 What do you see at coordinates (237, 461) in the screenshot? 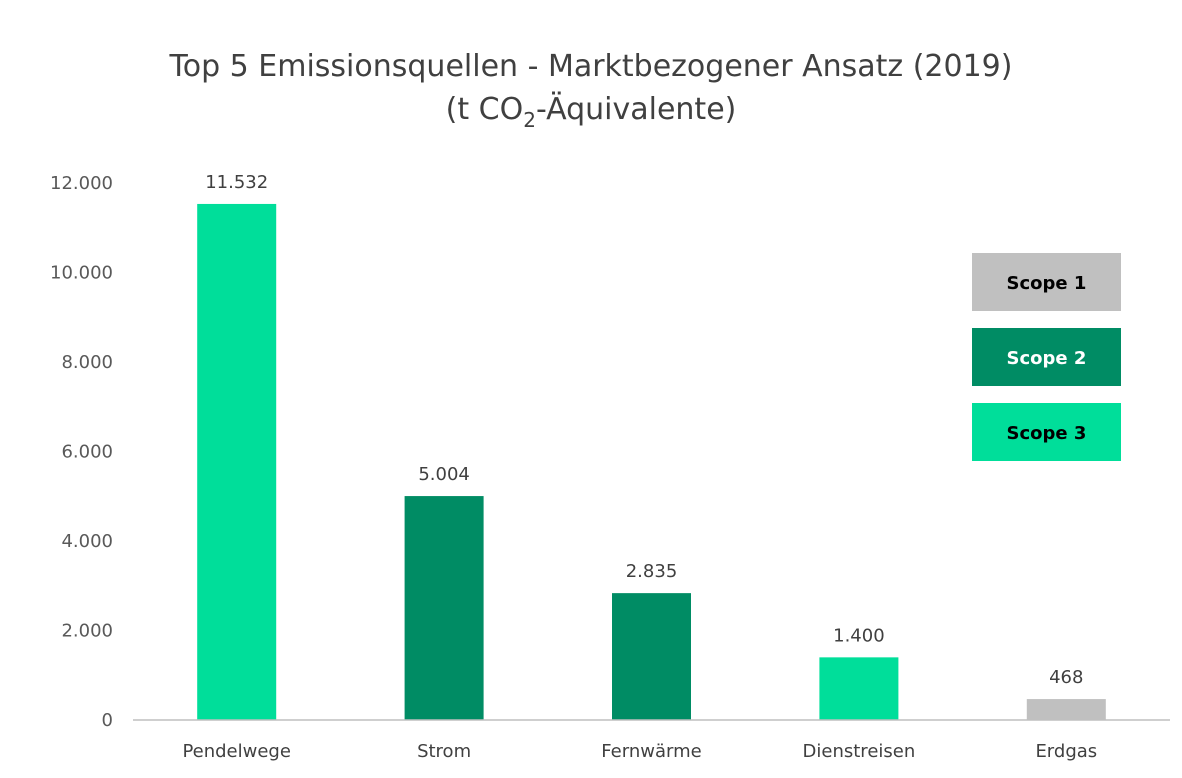
I see `bar-pendelwege` at bounding box center [237, 461].